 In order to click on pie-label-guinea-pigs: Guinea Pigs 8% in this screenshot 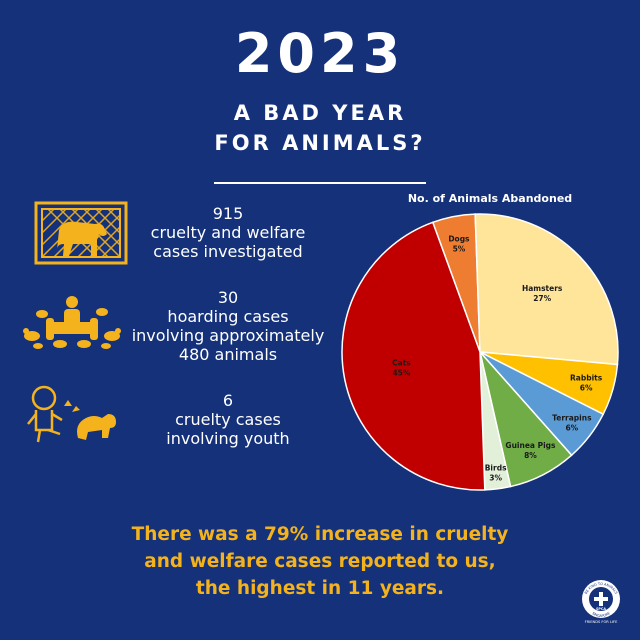, I will do `click(530, 450)`.